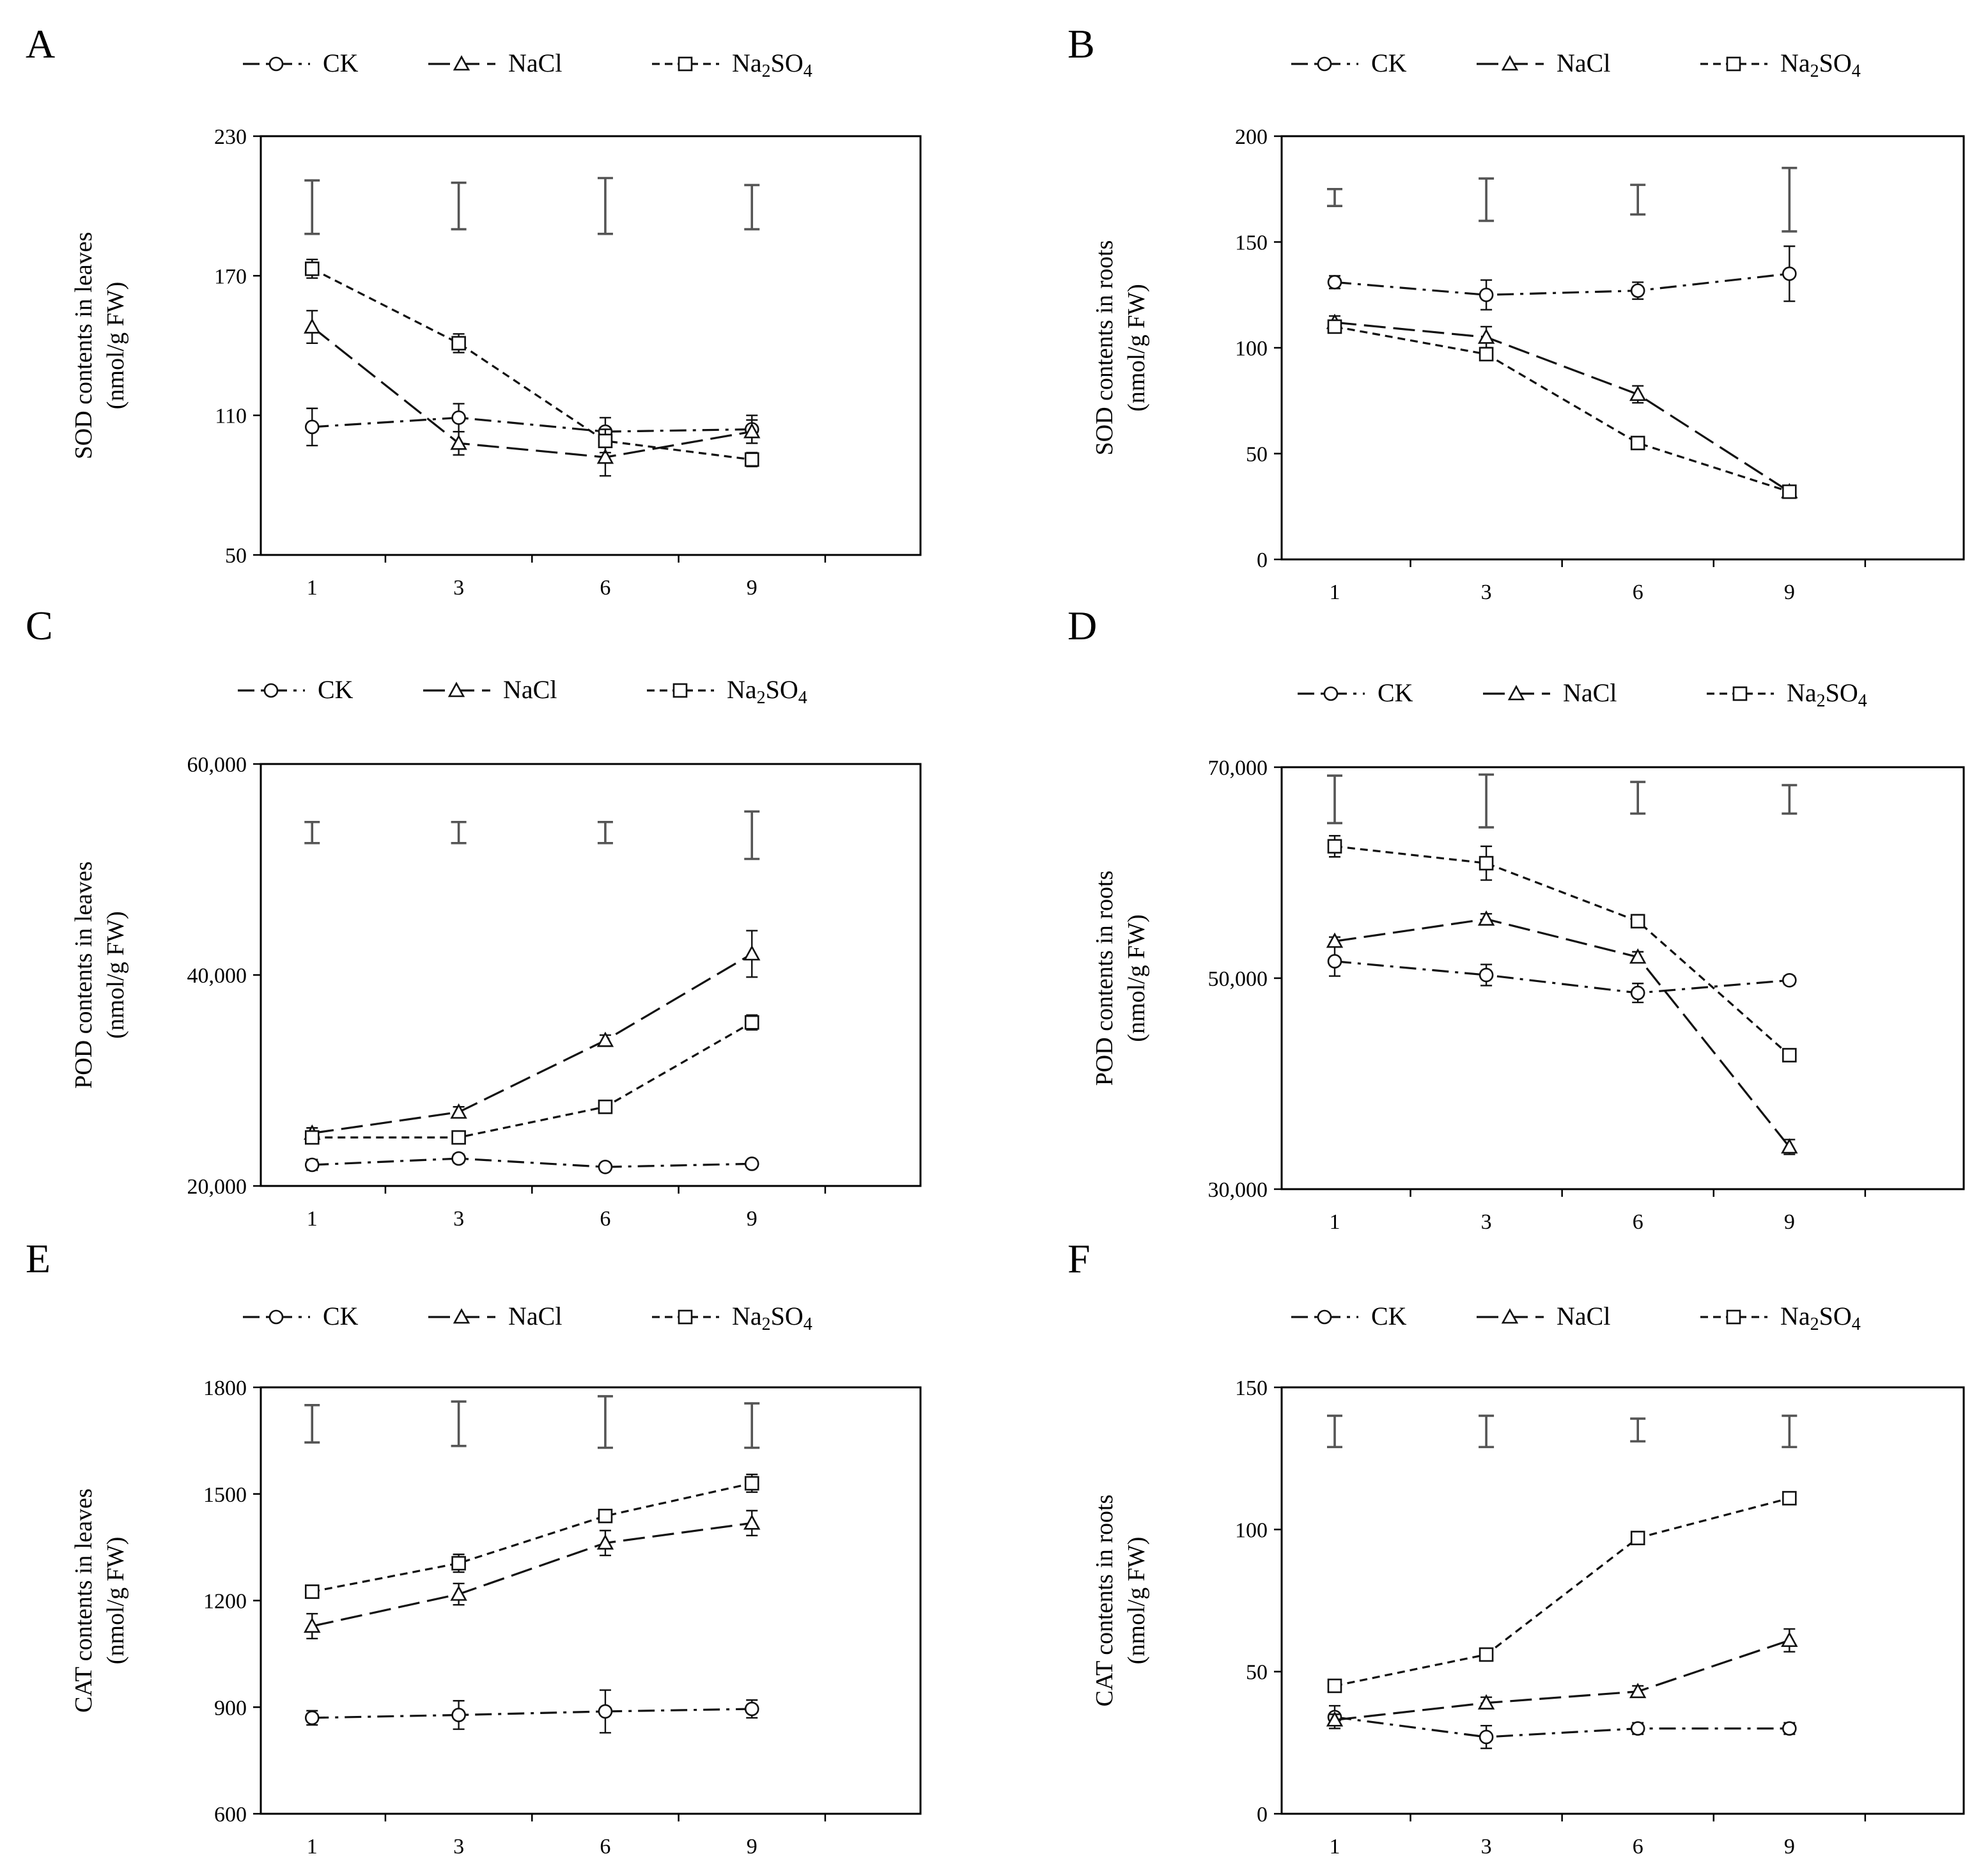  I want to click on y-tick-label: 170, so click(230, 276).